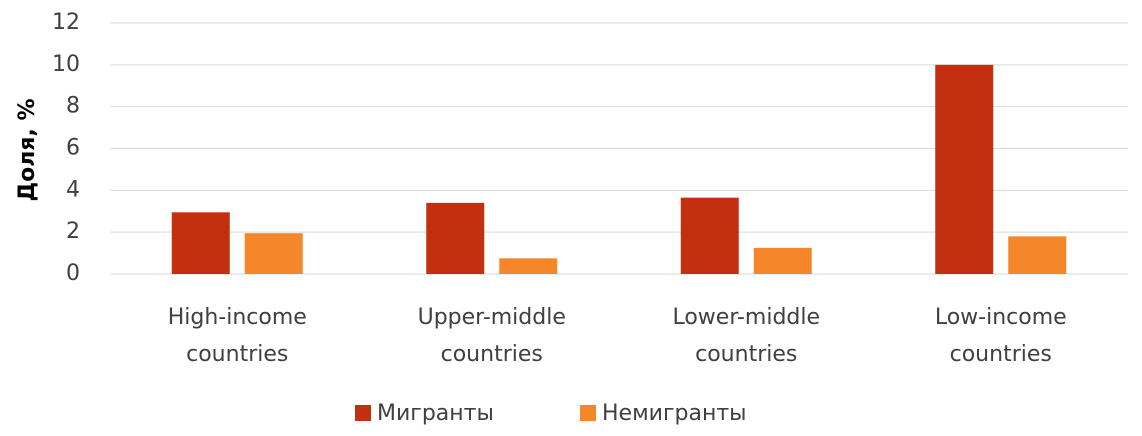  Describe the element at coordinates (73, 189) in the screenshot. I see `y-tick-label: 4` at that location.